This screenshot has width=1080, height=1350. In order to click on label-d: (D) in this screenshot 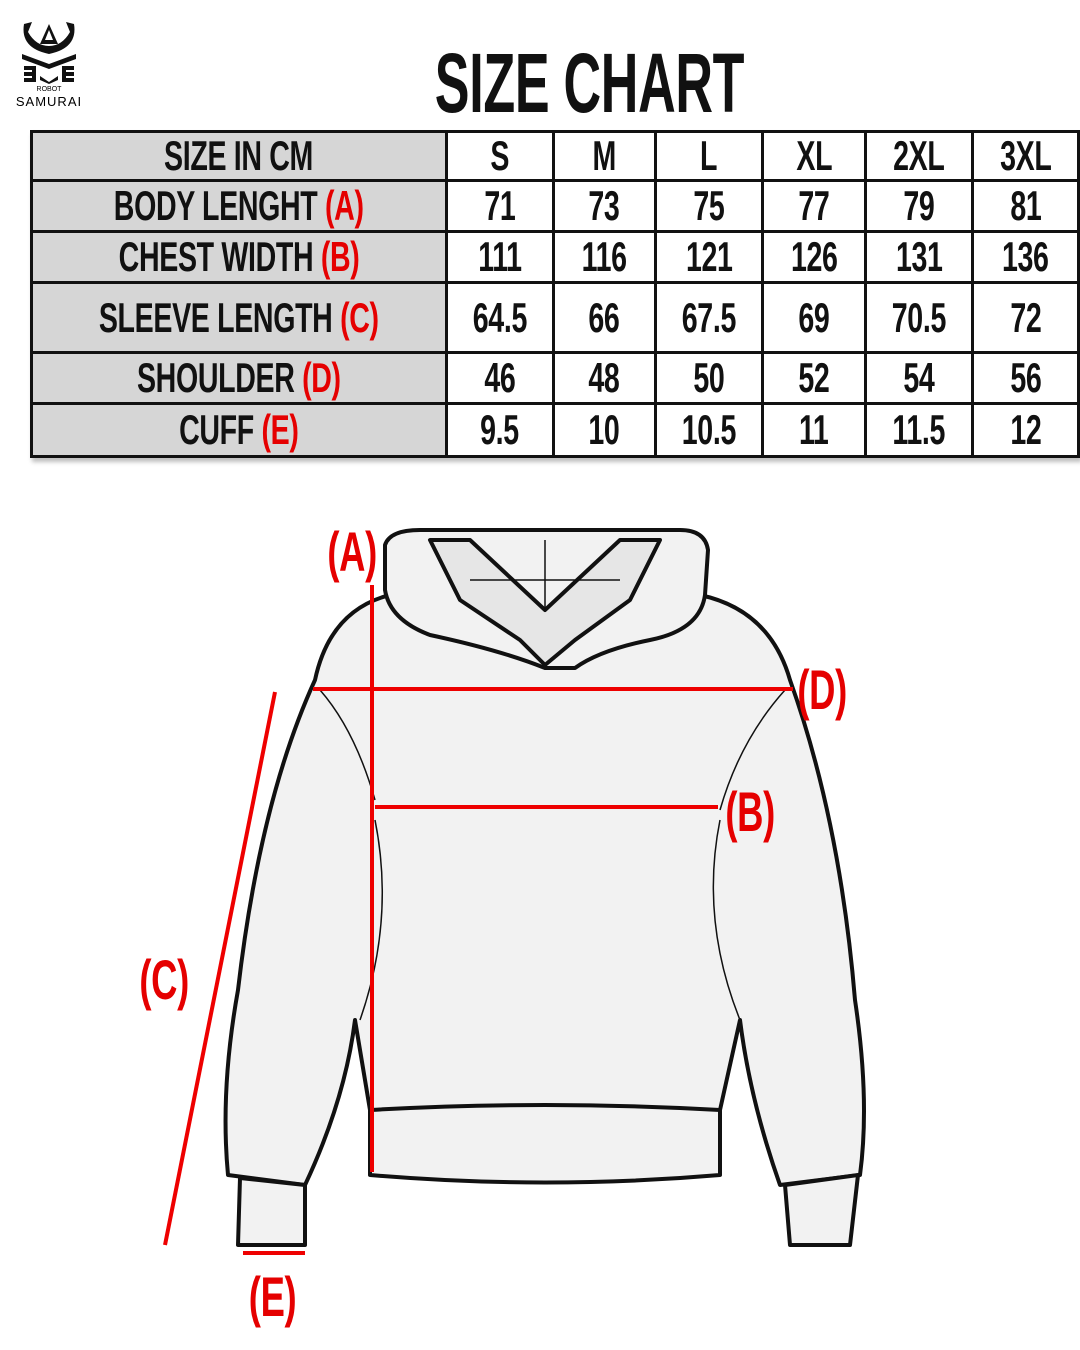, I will do `click(822, 689)`.